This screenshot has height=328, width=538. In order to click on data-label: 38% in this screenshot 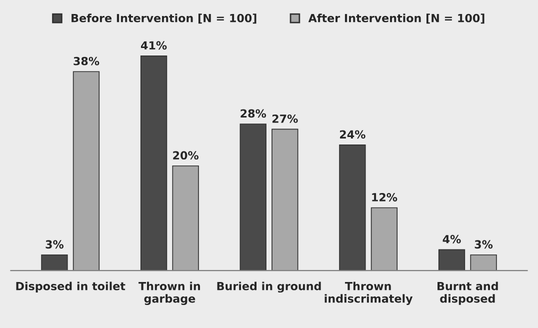, I will do `click(87, 61)`.